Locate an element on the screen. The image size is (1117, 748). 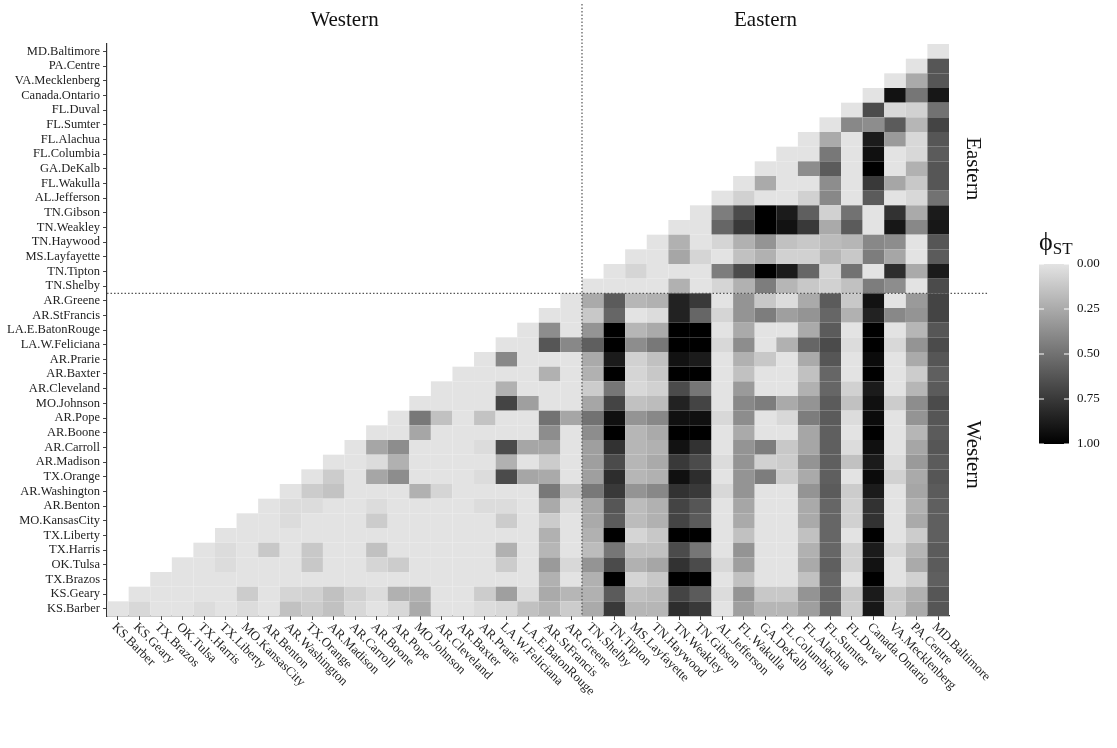
color-bar-label: 0.25 is located at coordinates (1088, 308).